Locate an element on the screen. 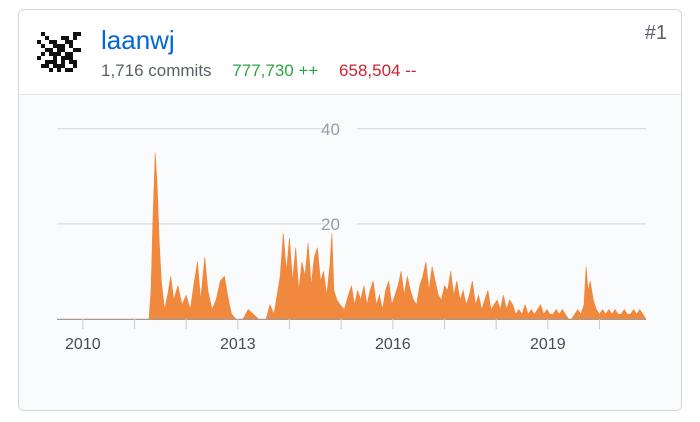  avatar is located at coordinates (61, 52).